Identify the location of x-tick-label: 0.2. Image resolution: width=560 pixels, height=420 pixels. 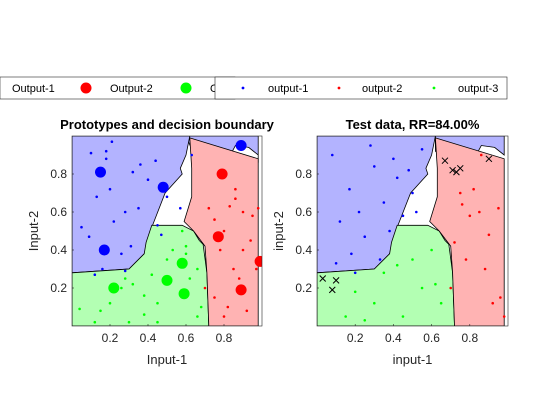
(355, 338).